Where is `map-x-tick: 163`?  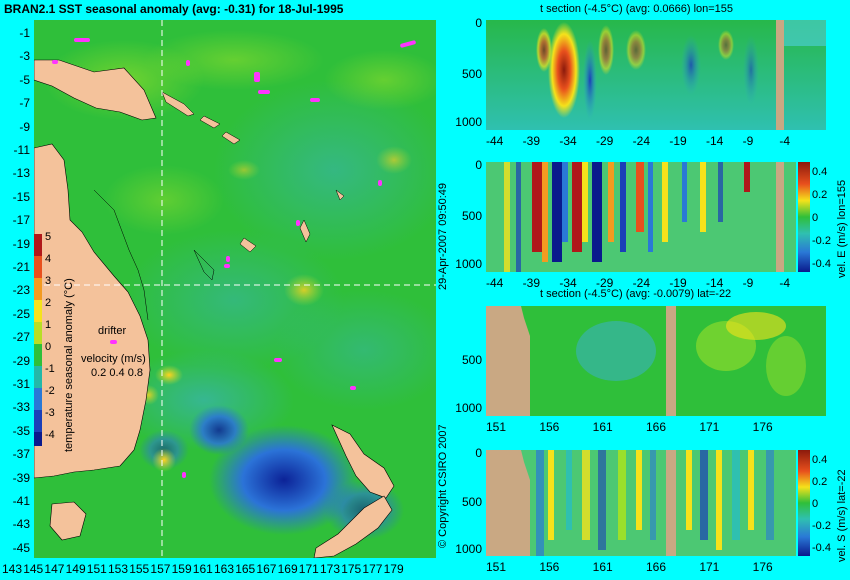 map-x-tick: 163 is located at coordinates (224, 569).